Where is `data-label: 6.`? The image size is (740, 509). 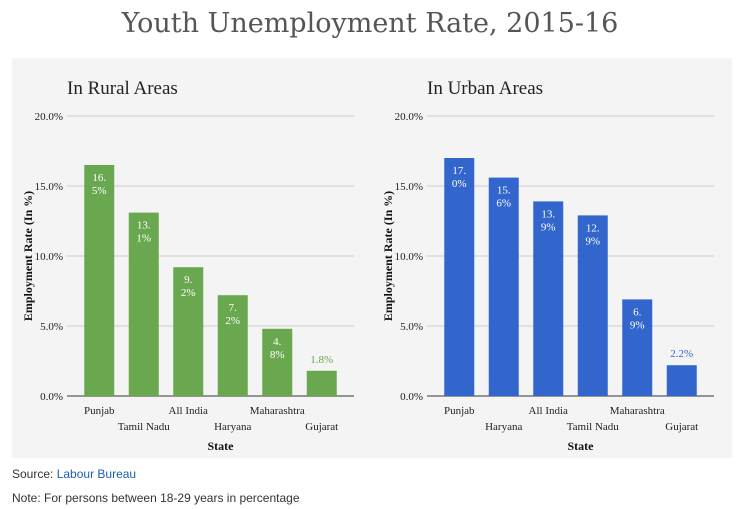
data-label: 6. is located at coordinates (637, 312).